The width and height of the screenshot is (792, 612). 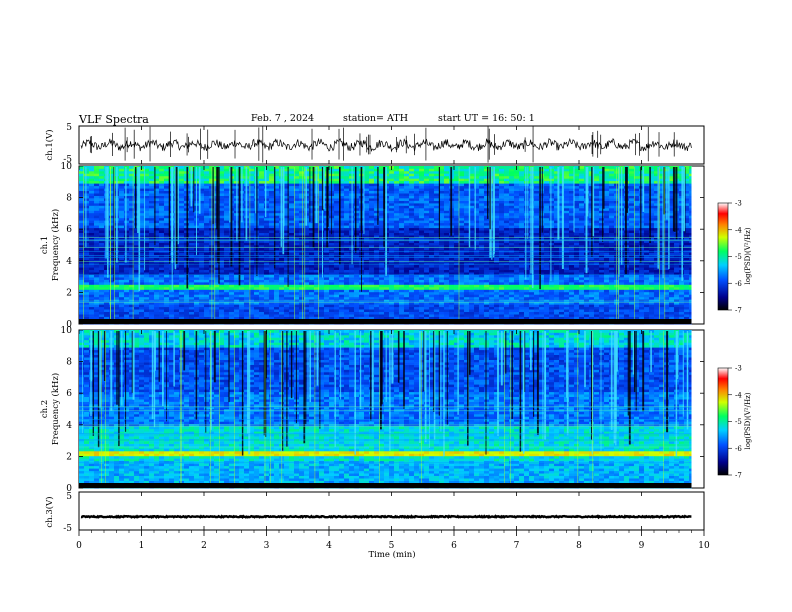 What do you see at coordinates (49, 511) in the screenshot?
I see `ch3-ylabel: ch.3(V)` at bounding box center [49, 511].